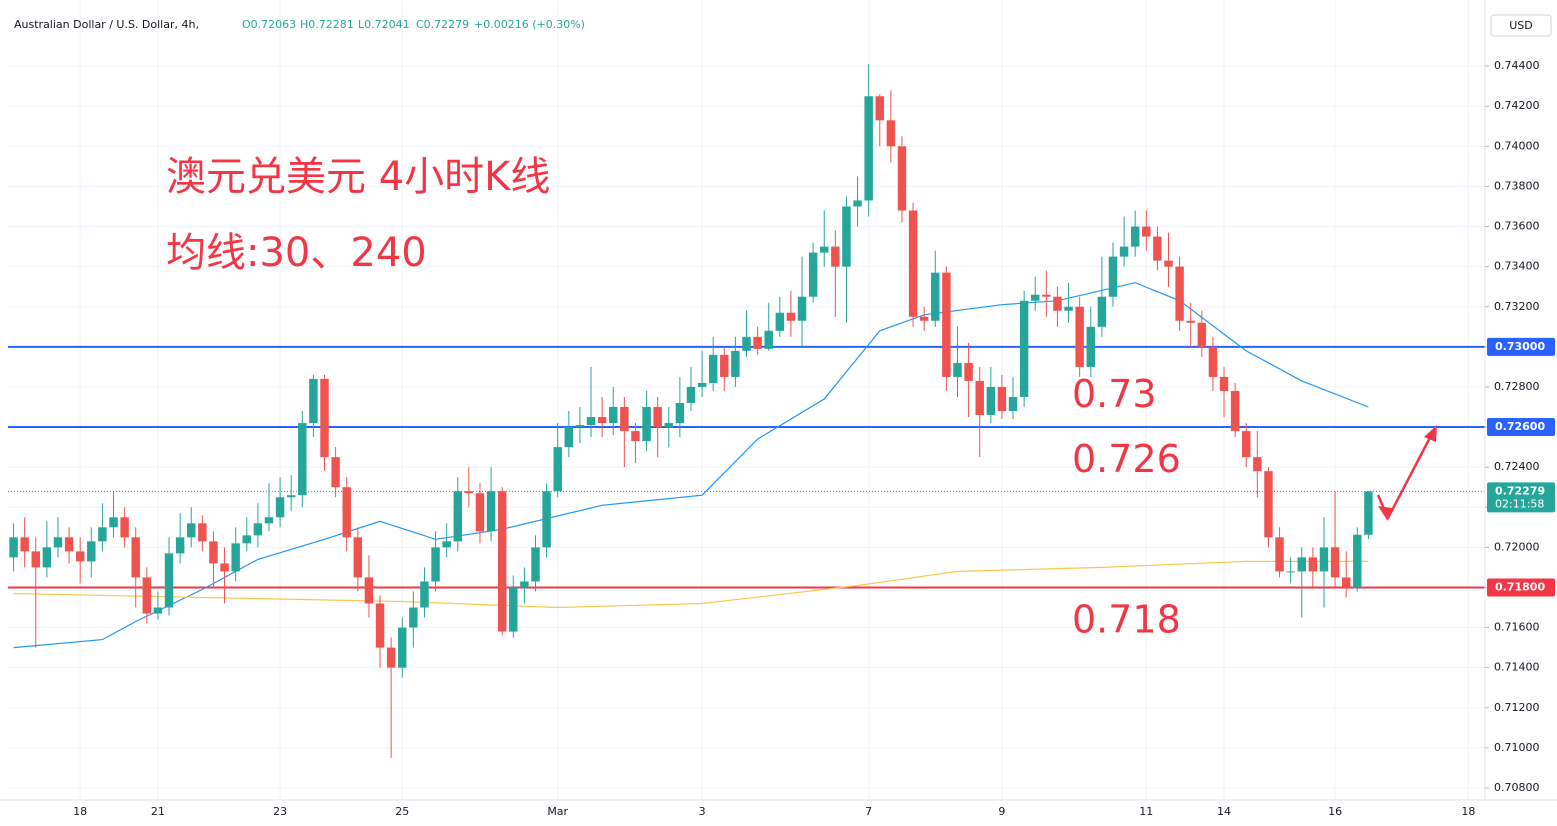 The height and width of the screenshot is (826, 1557). Describe the element at coordinates (1126, 619) in the screenshot. I see `level-annotation: 0.718` at that location.